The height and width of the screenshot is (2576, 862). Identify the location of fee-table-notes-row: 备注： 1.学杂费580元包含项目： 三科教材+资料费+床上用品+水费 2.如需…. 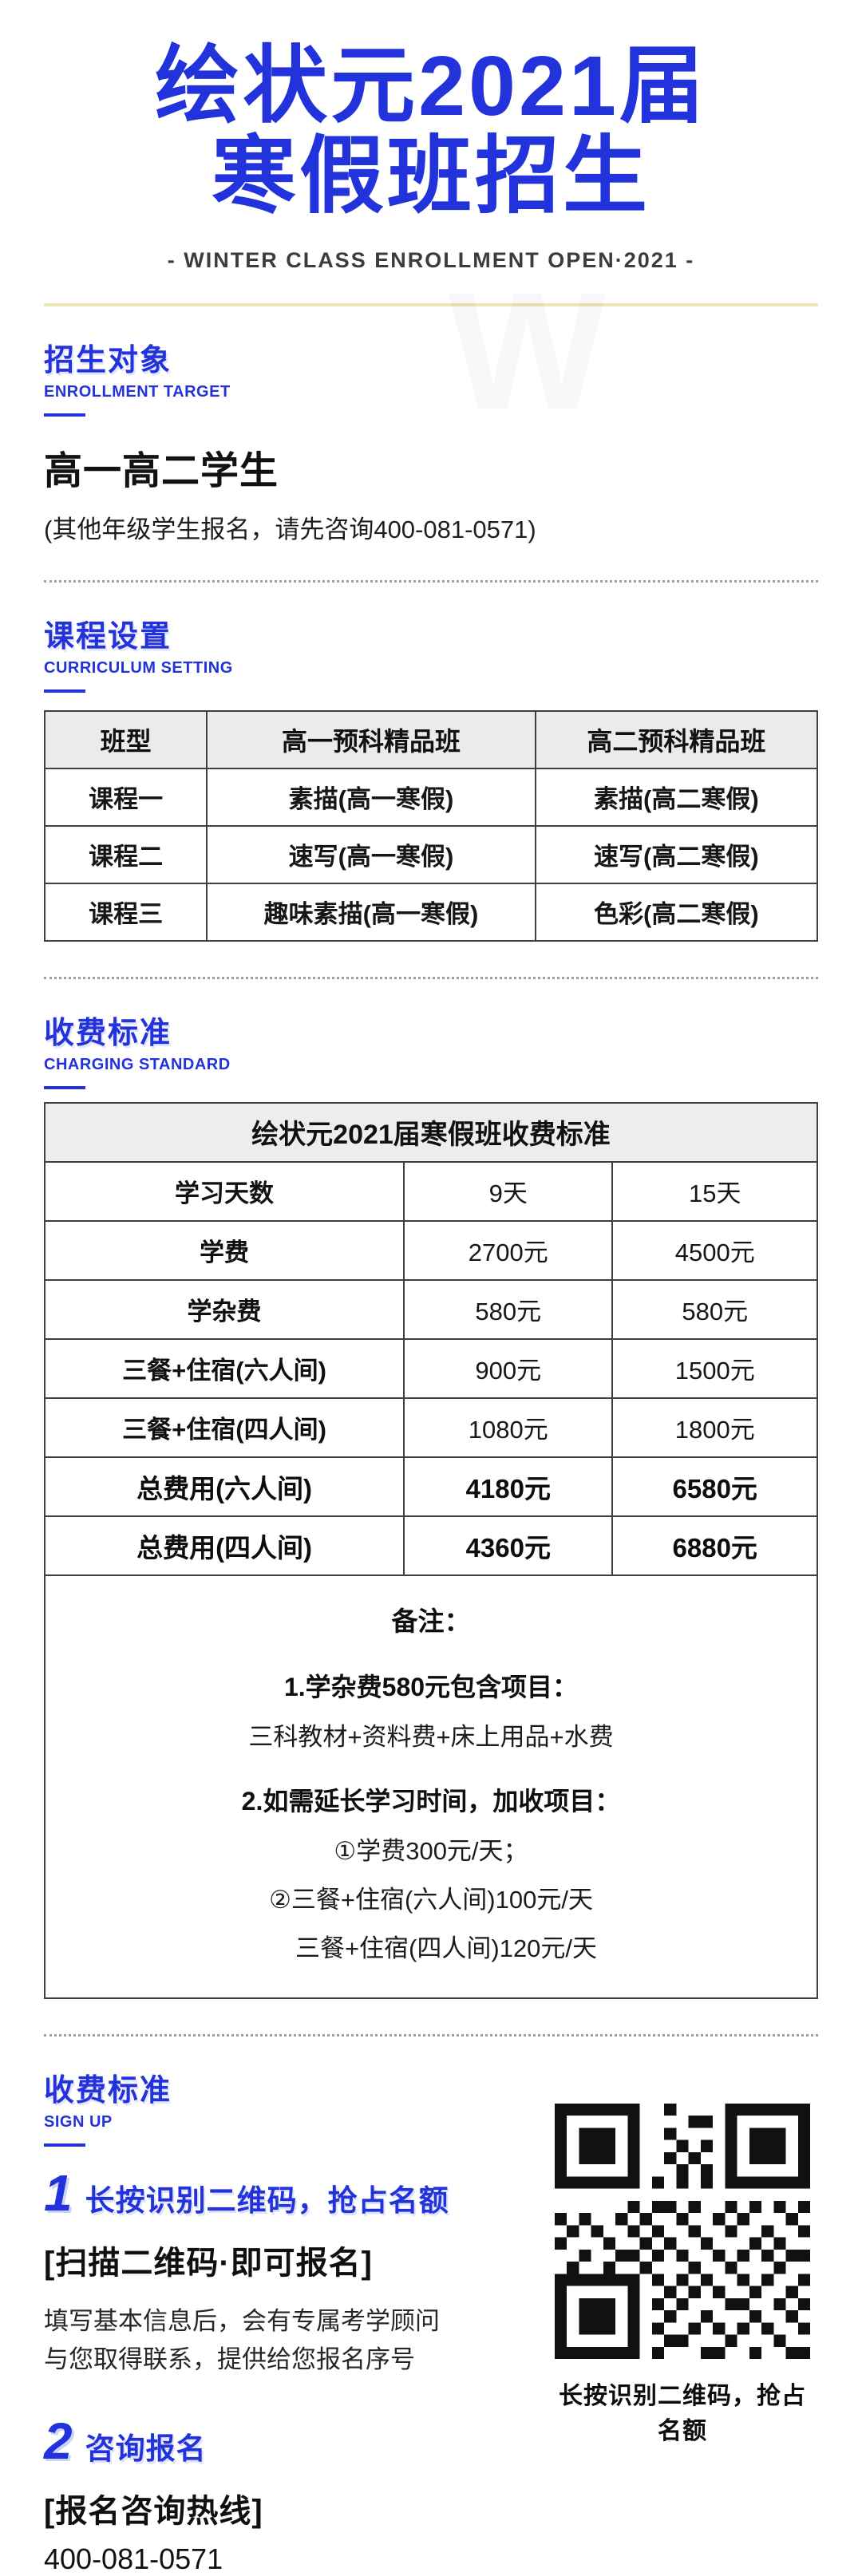
(431, 1786).